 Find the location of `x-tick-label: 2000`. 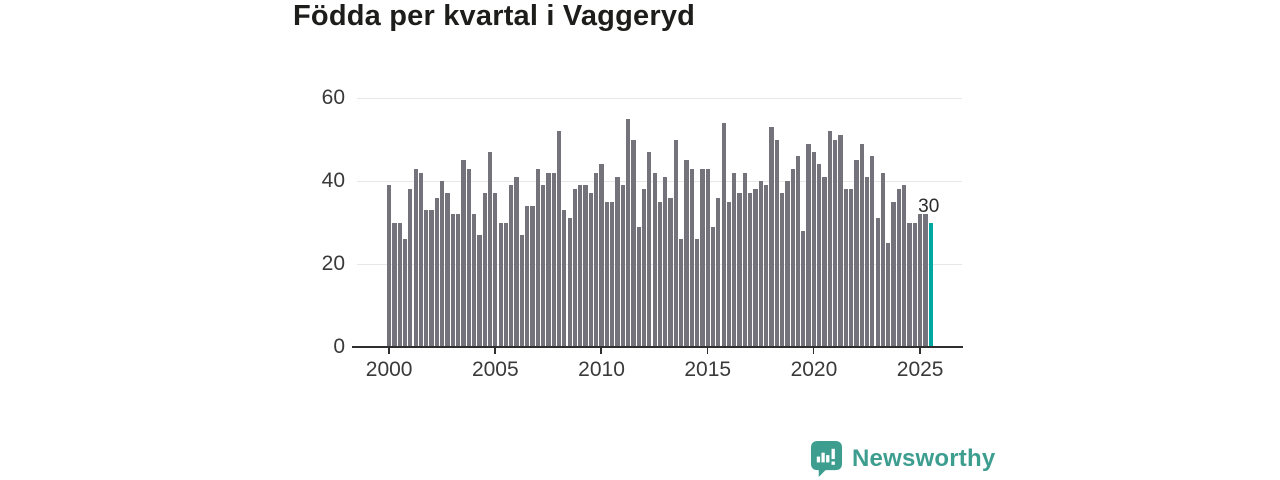

x-tick-label: 2000 is located at coordinates (389, 369).